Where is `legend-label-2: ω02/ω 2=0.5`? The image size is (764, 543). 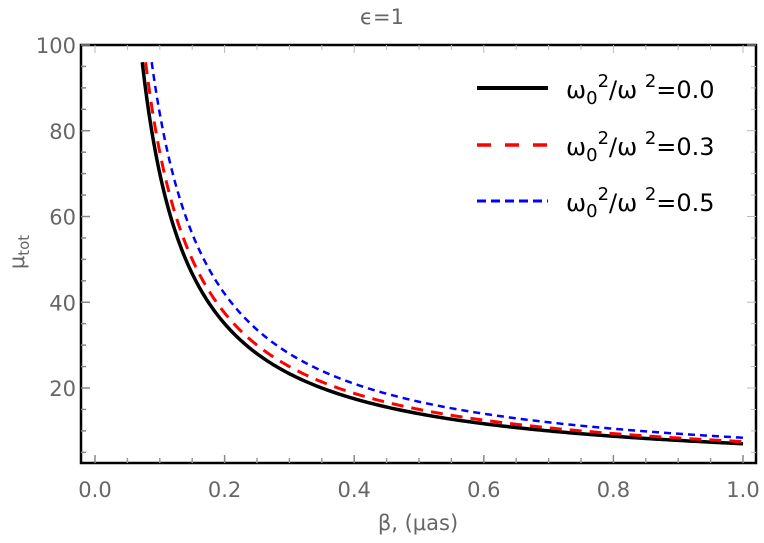
legend-label-2: ω02/ω 2=0.5 is located at coordinates (640, 203).